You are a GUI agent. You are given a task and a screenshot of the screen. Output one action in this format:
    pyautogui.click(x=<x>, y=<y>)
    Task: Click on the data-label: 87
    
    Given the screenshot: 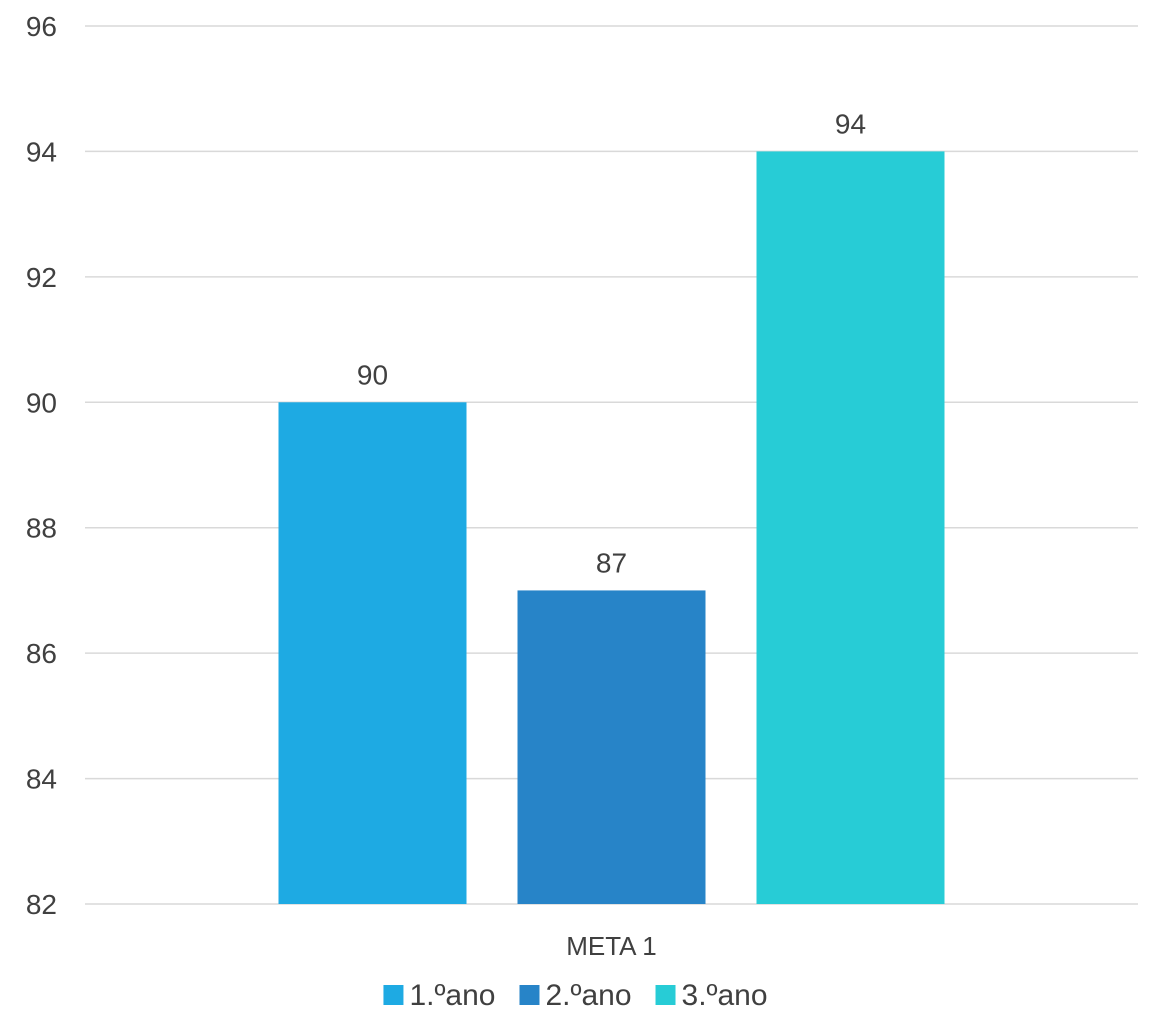 What is the action you would take?
    pyautogui.click(x=611, y=562)
    